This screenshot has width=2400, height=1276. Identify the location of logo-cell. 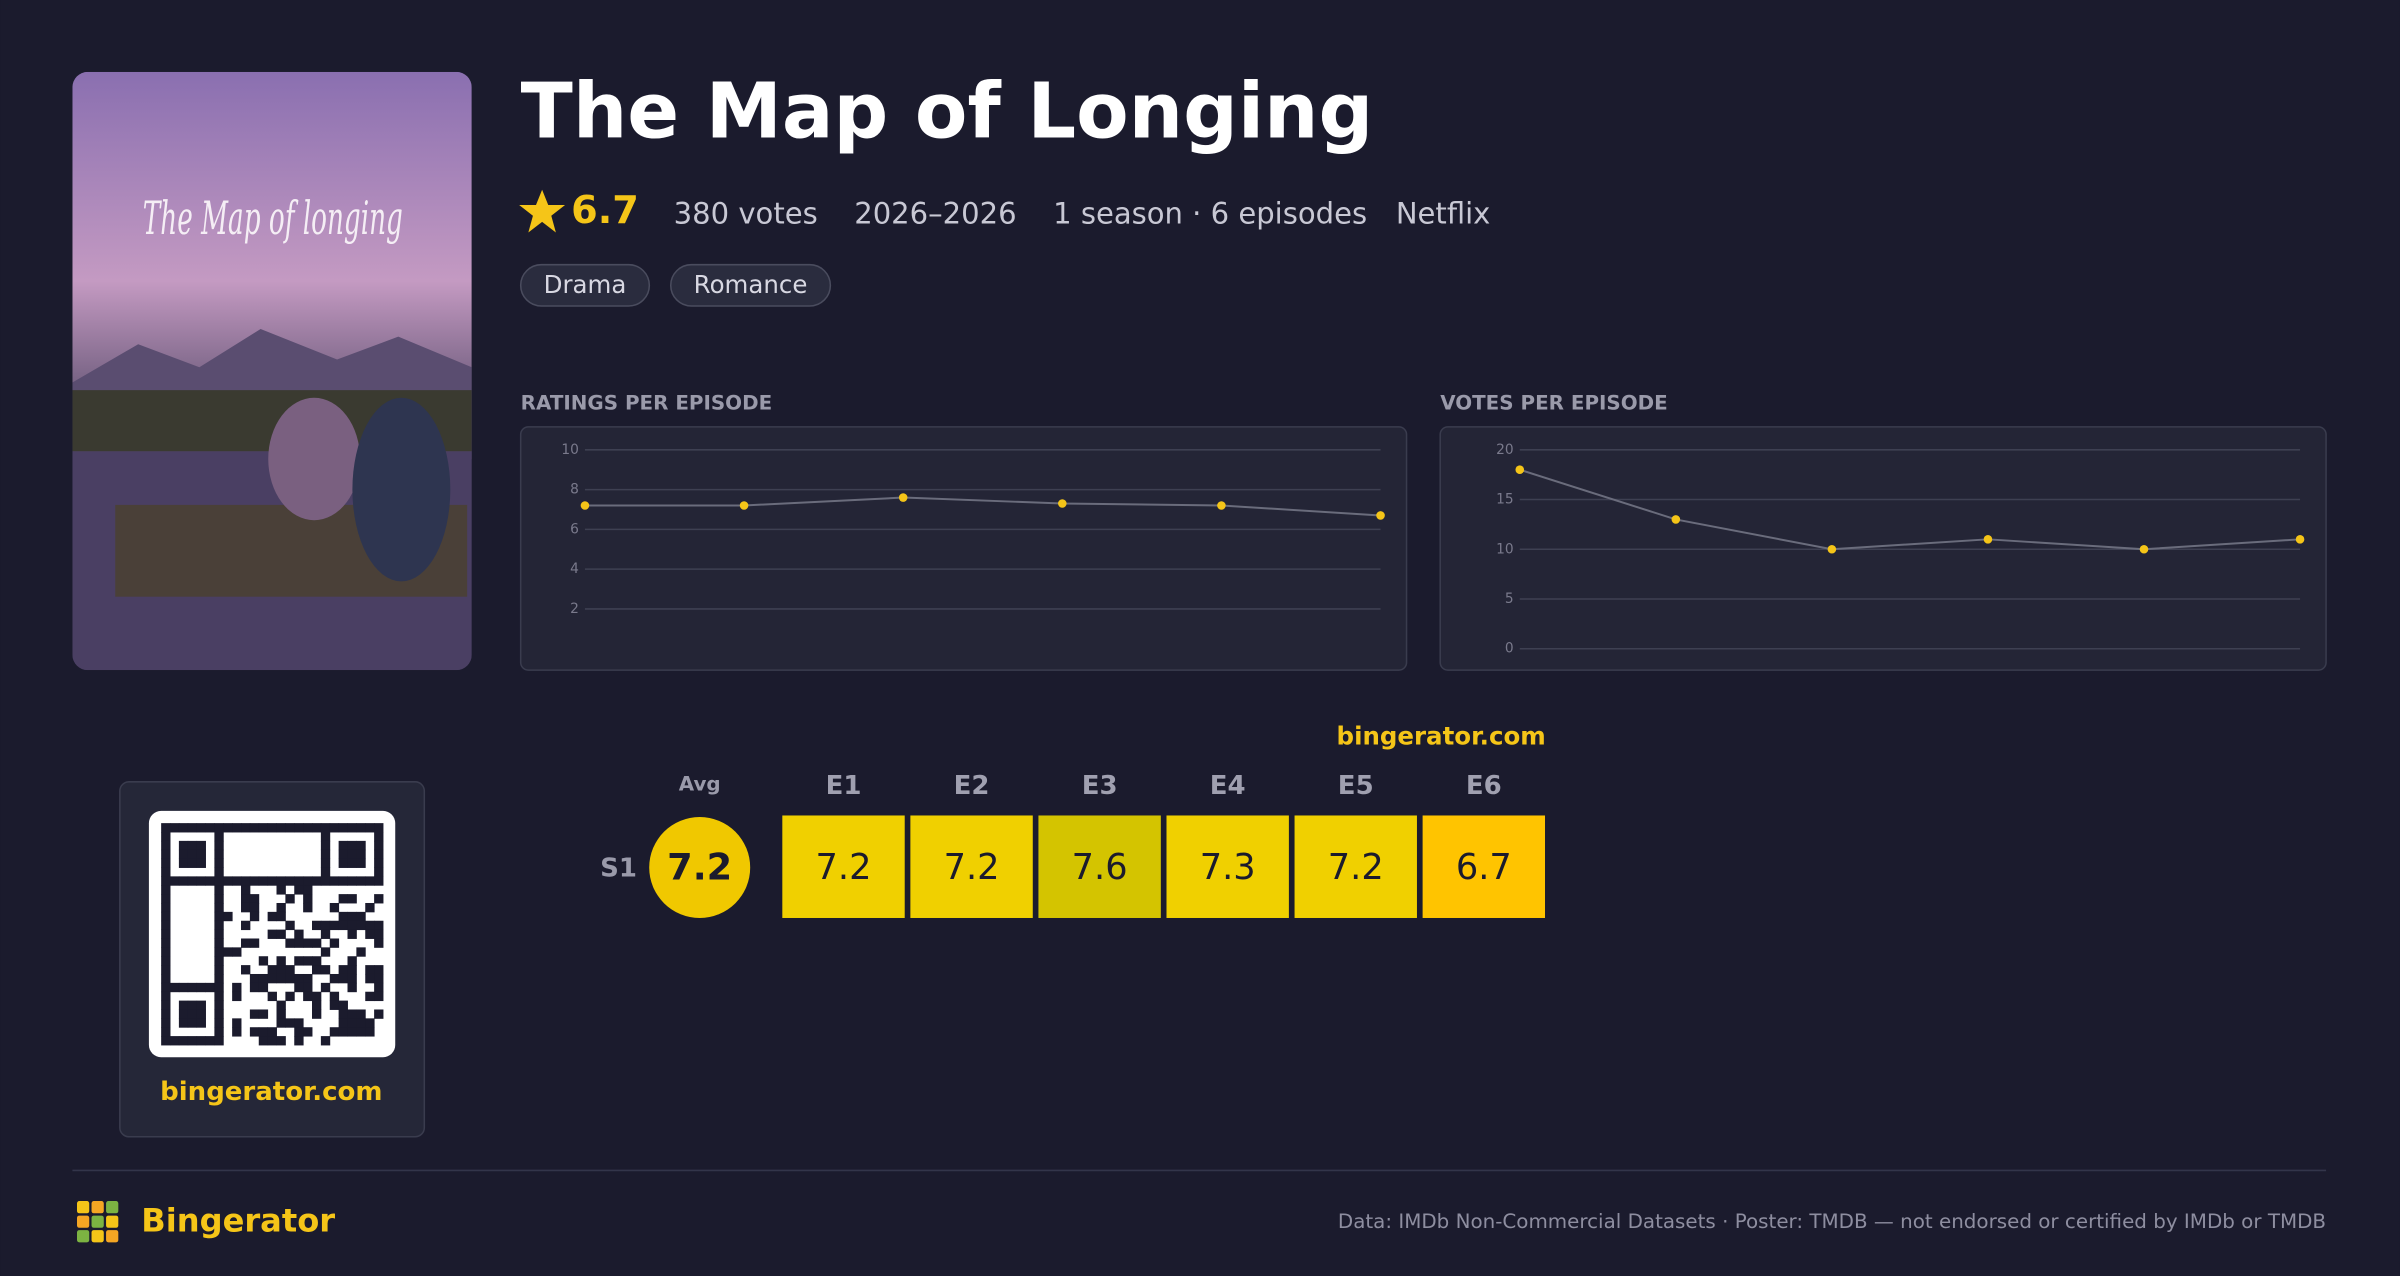
(112, 1207).